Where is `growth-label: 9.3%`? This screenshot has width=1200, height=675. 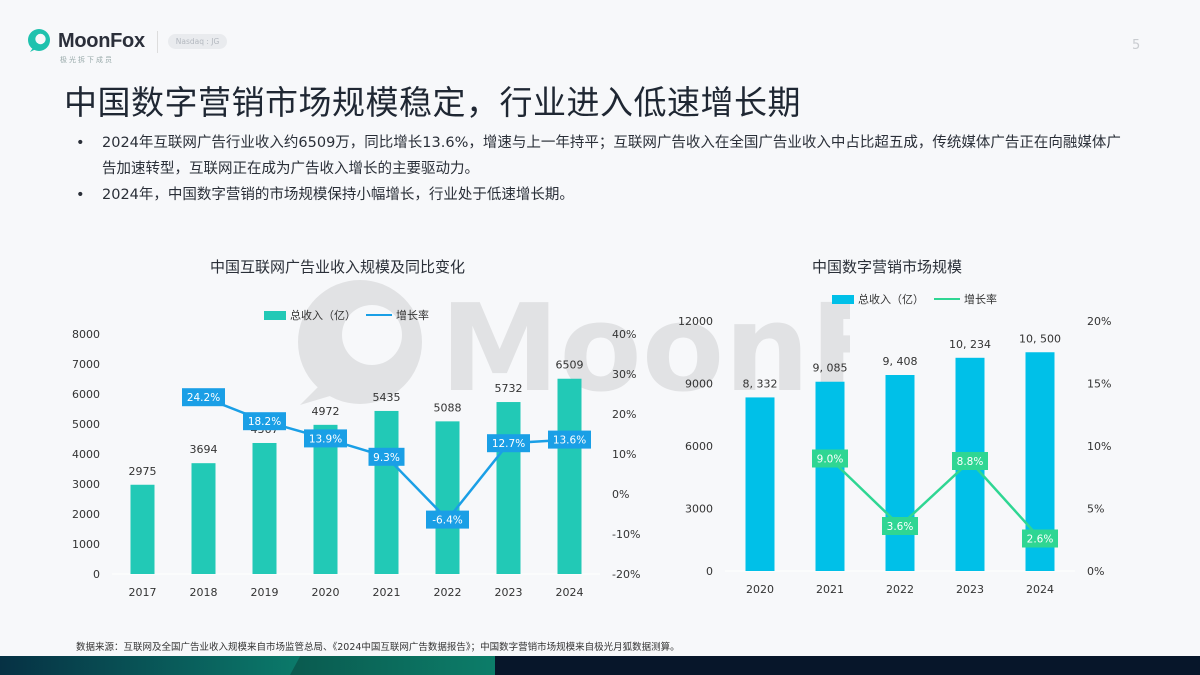 growth-label: 9.3% is located at coordinates (386, 458).